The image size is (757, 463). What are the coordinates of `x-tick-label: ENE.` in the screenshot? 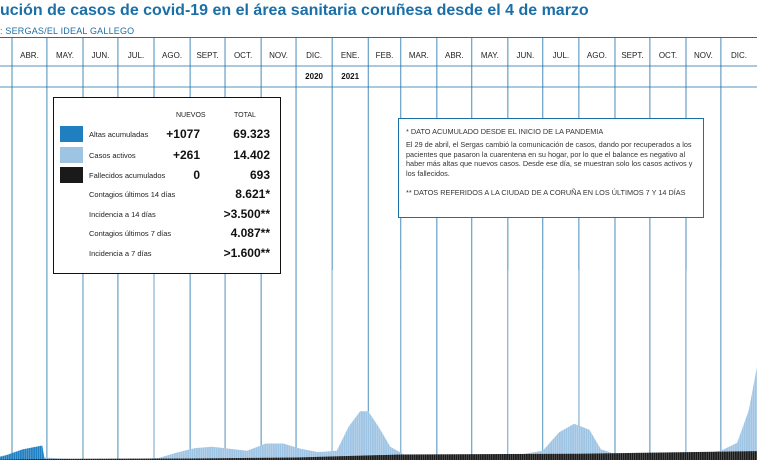 It's located at (350, 55).